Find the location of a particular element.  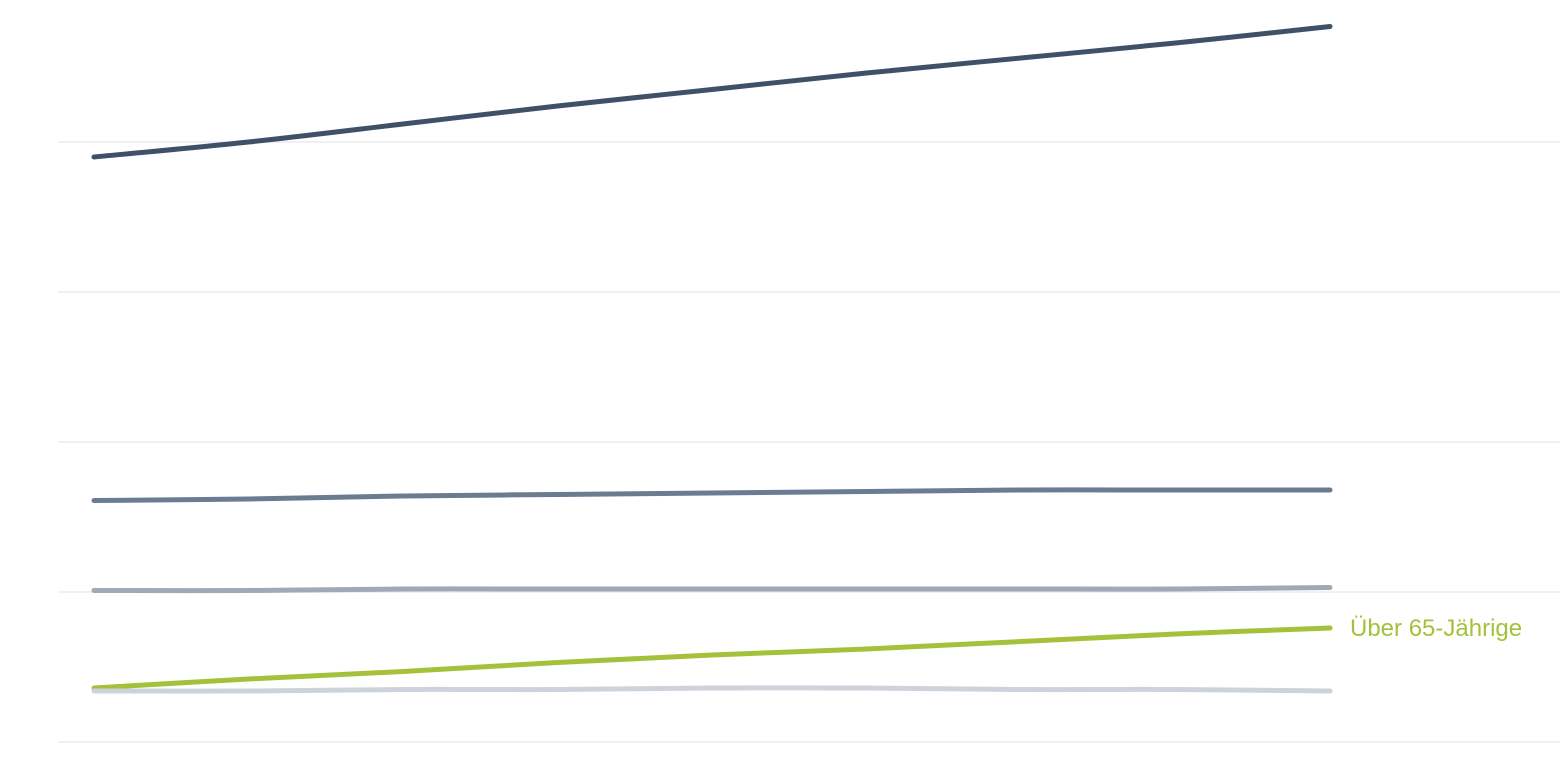

label-layer: Über 65-Jährige is located at coordinates (1436, 628).